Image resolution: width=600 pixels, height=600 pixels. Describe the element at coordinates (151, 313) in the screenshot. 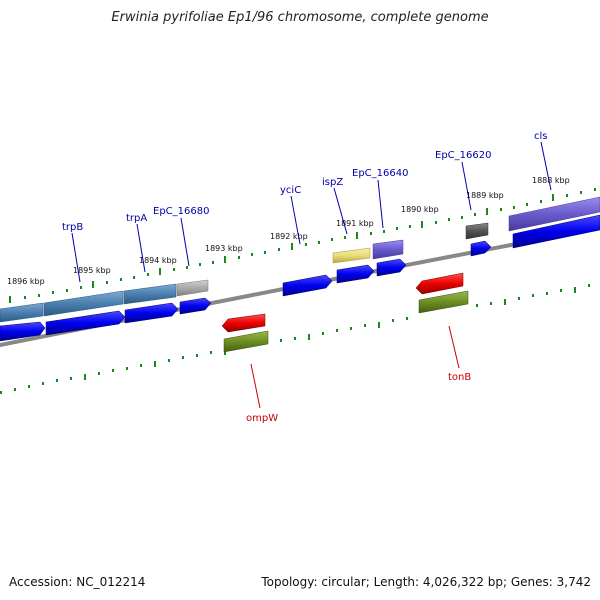

I see `cds-forward-trpA` at that location.